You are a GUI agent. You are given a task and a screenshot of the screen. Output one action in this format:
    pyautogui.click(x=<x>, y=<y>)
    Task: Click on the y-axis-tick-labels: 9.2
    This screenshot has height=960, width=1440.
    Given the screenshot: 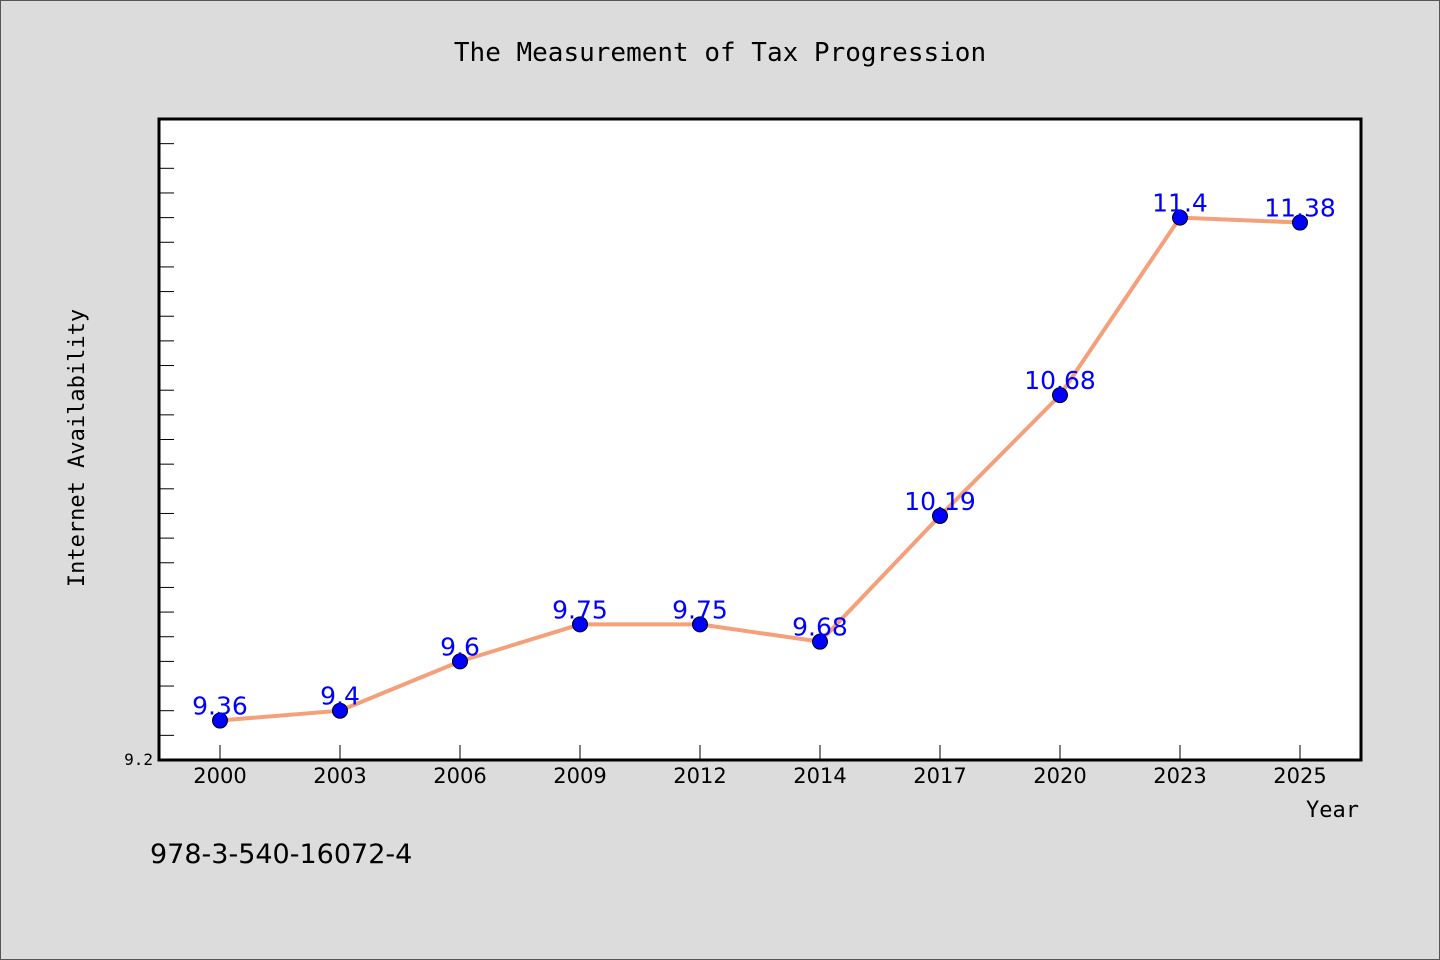 What is the action you would take?
    pyautogui.click(x=138, y=759)
    